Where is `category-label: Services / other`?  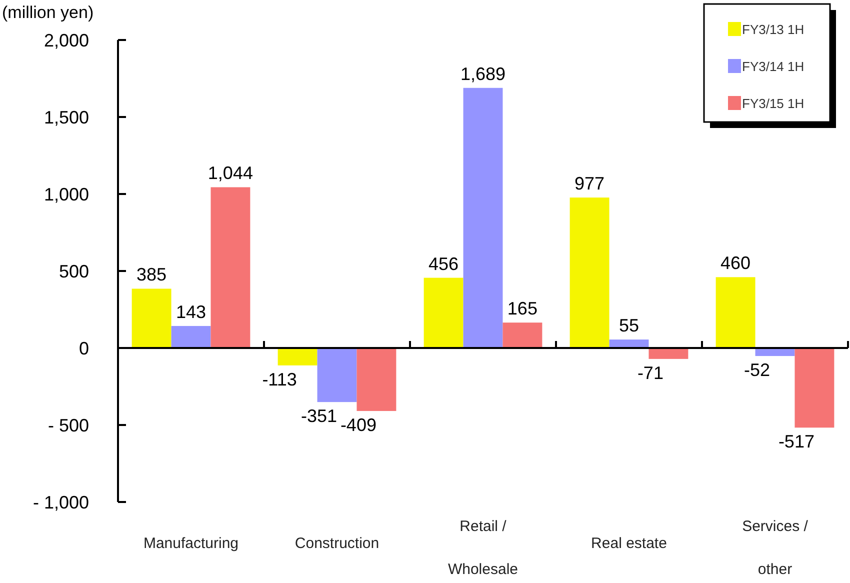 category-label: Services / other is located at coordinates (775, 548).